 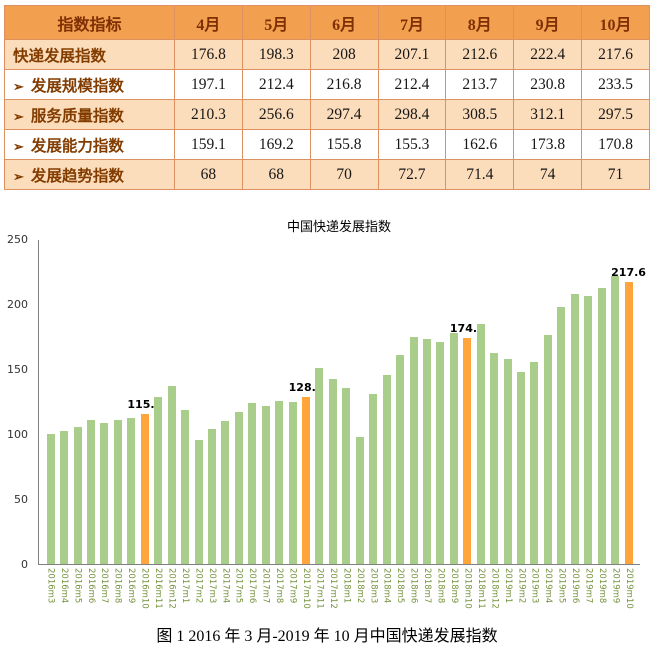 What do you see at coordinates (494, 588) in the screenshot?
I see `x-tick-label: 2018m12` at bounding box center [494, 588].